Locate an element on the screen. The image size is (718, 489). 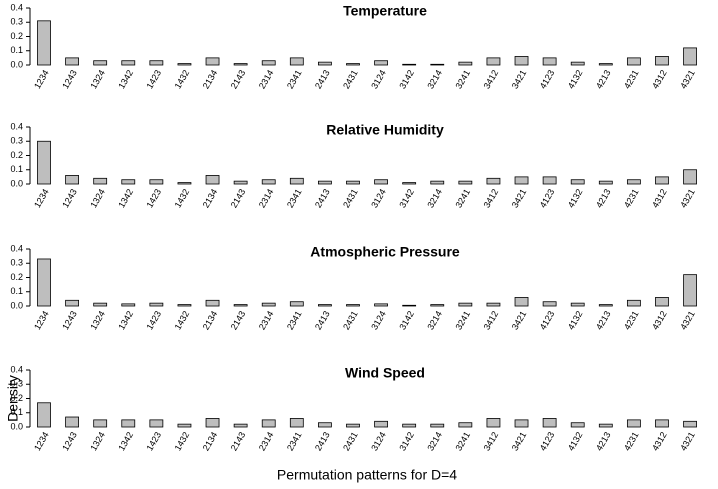
chart-title: Wind Speed is located at coordinates (385, 373).